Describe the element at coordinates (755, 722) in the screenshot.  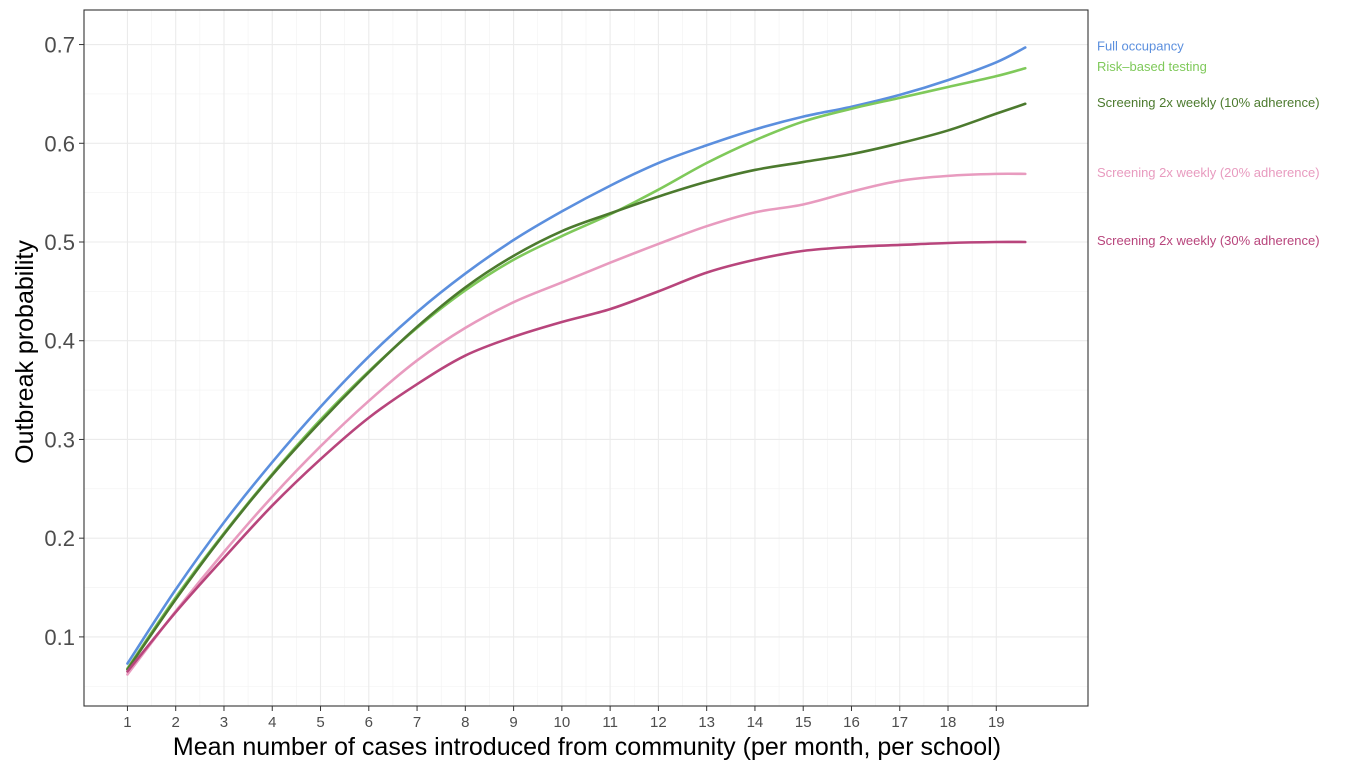
I see `x-tick-label: 14` at that location.